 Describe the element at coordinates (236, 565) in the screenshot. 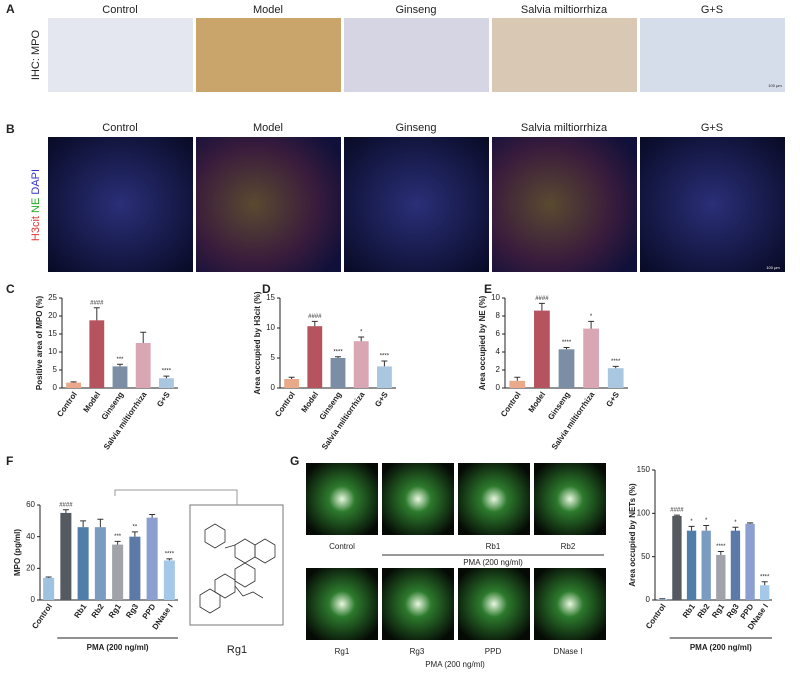

I see `structure-box` at that location.